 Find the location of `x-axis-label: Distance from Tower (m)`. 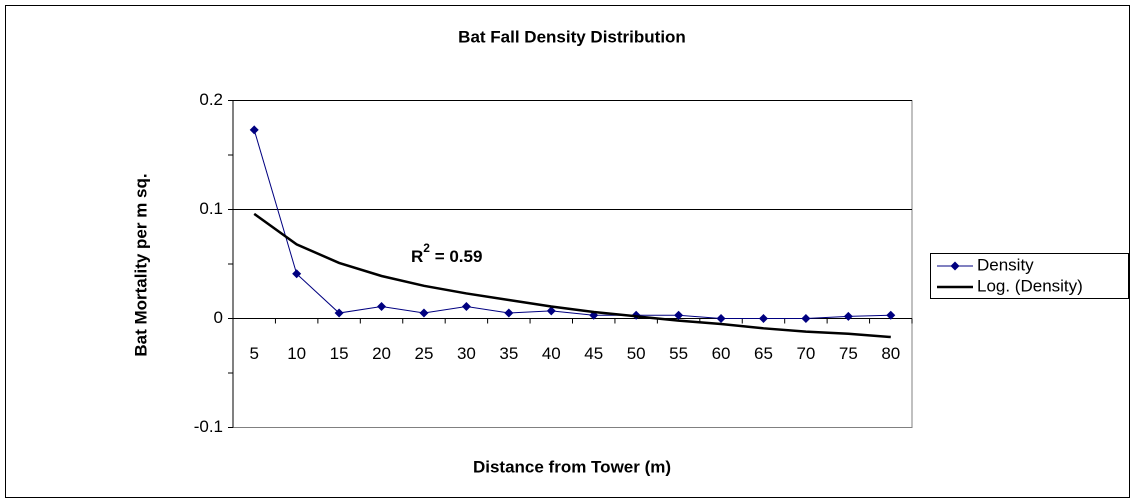

x-axis-label: Distance from Tower (m) is located at coordinates (572, 466).